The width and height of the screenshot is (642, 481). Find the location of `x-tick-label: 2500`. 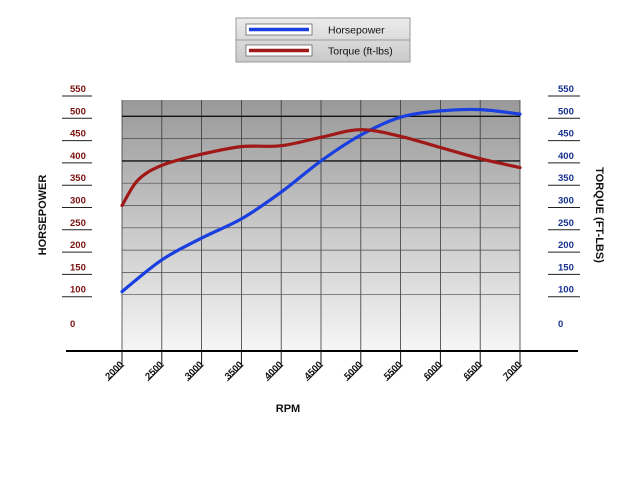

x-tick-label: 2500 is located at coordinates (154, 370).